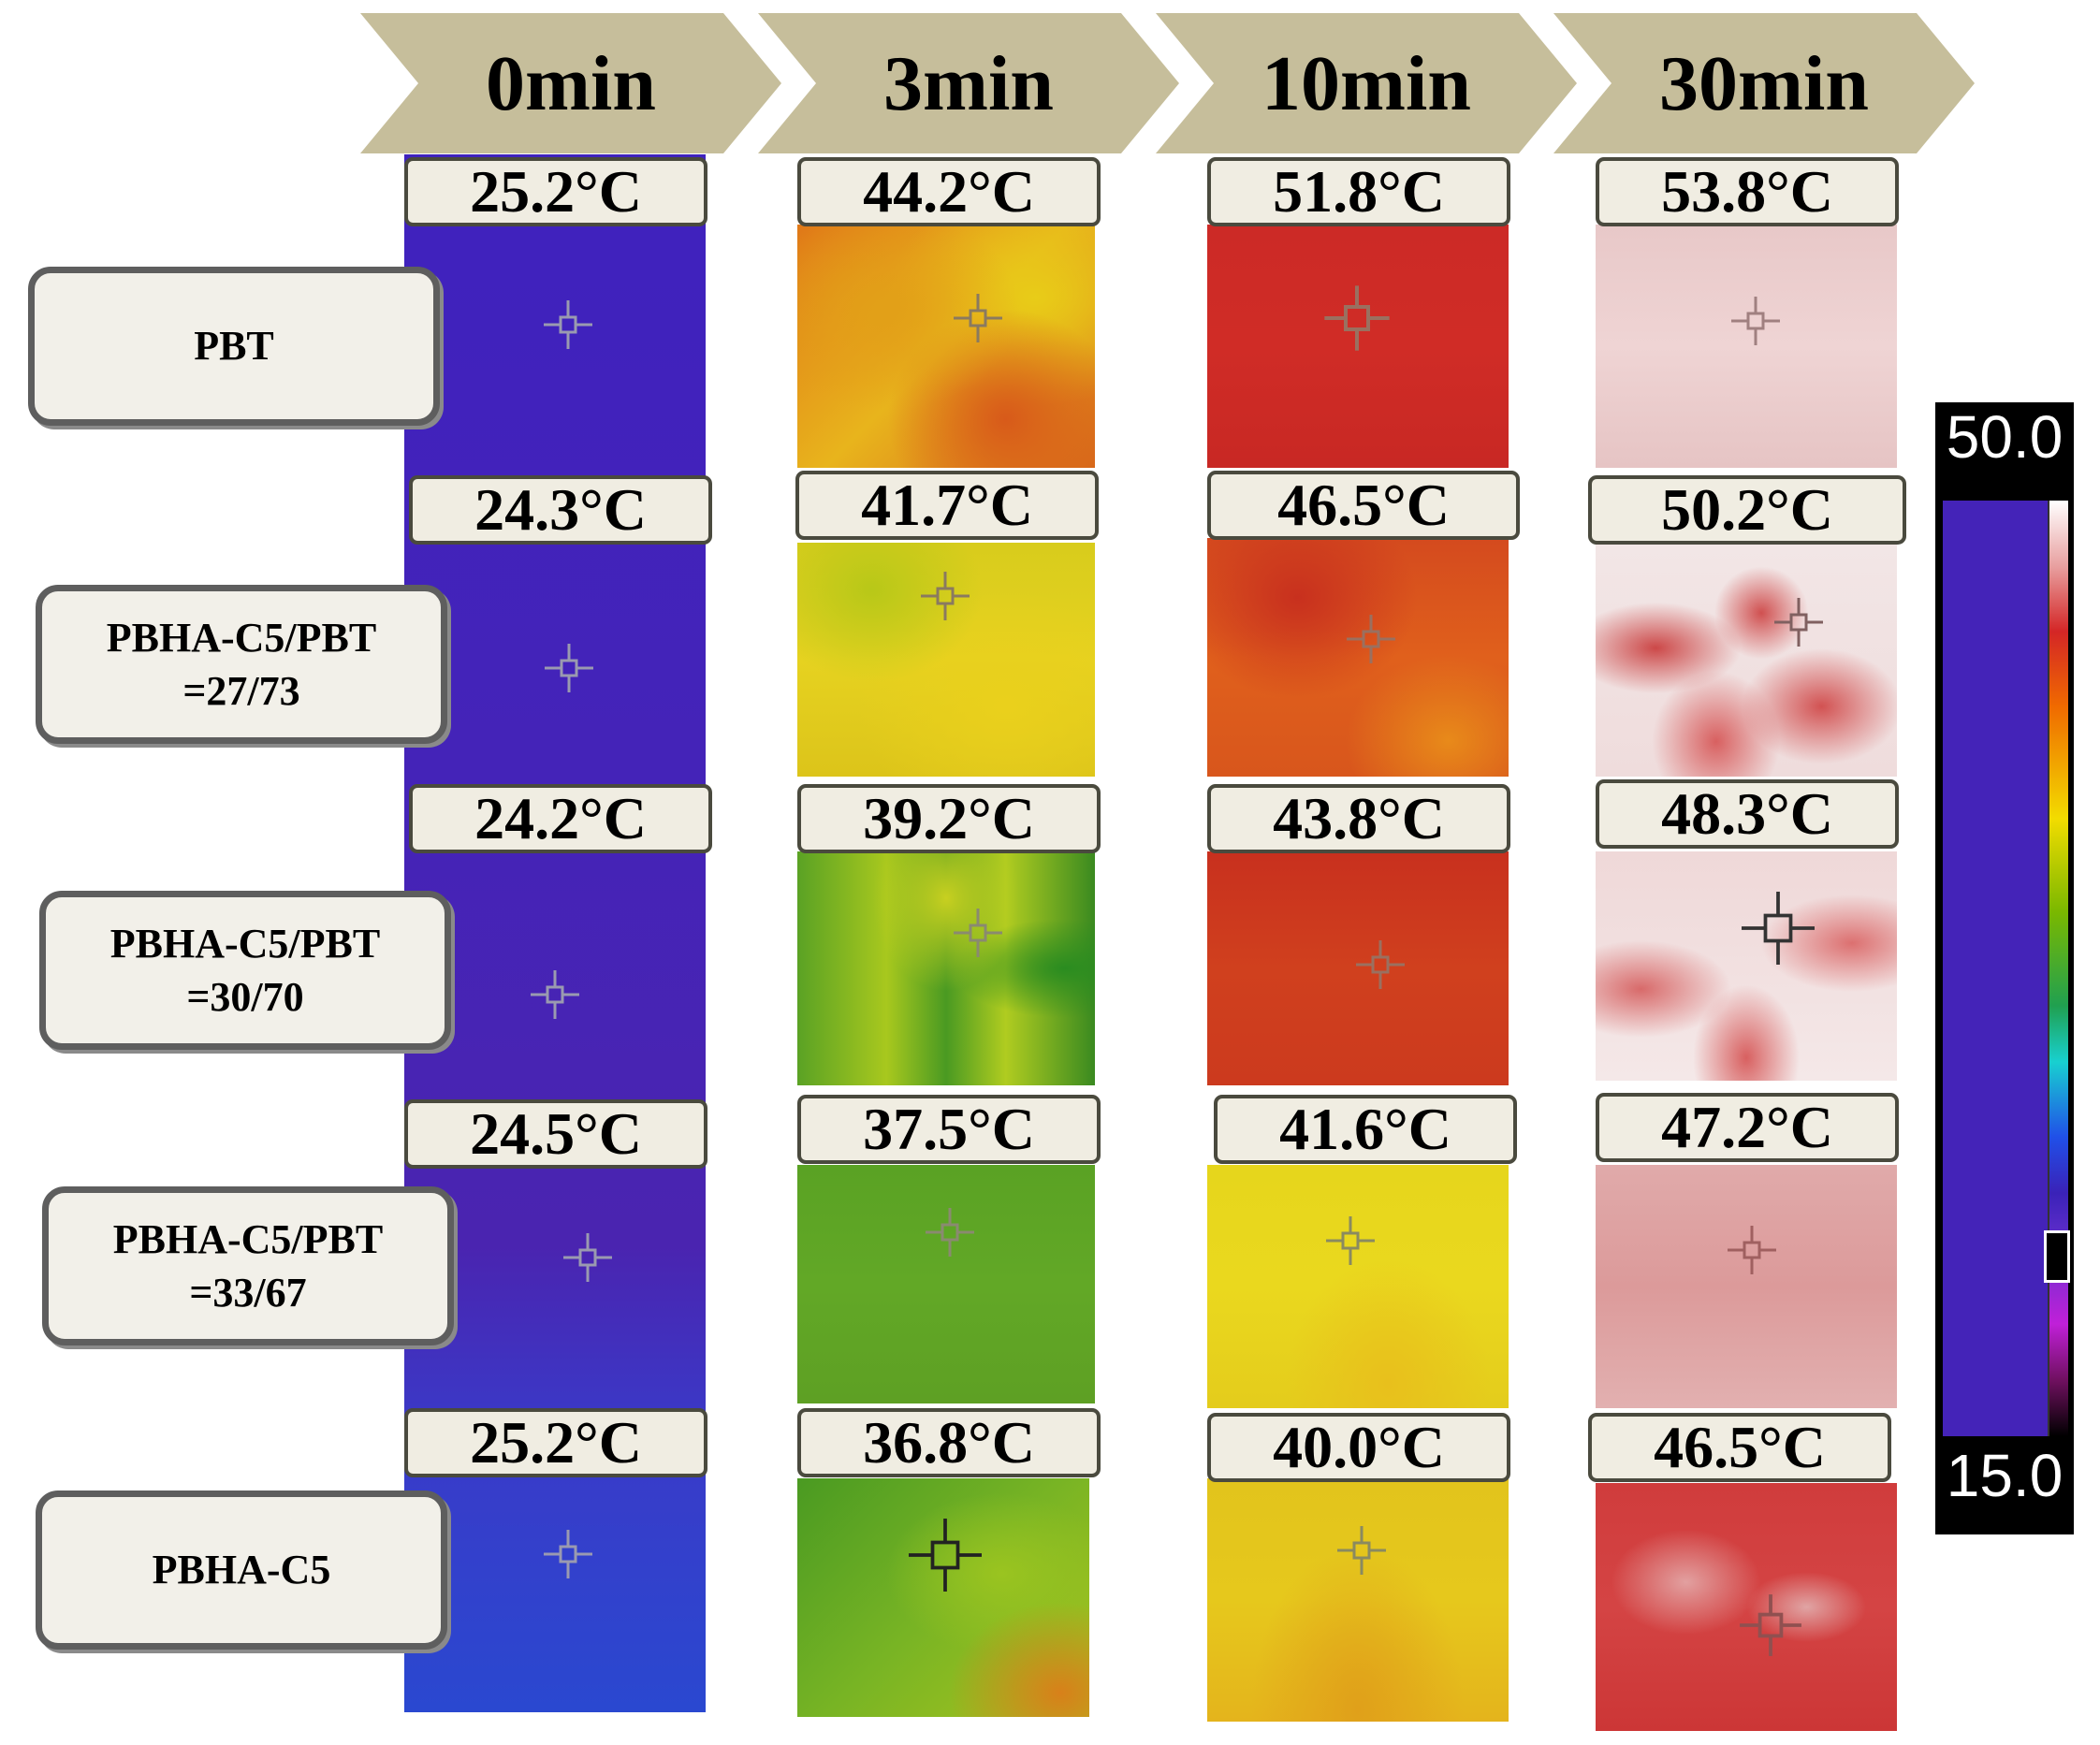 Image resolution: width=2100 pixels, height=1745 pixels. I want to click on temp-readout-33-67-30min: 47.2°C, so click(1747, 1127).